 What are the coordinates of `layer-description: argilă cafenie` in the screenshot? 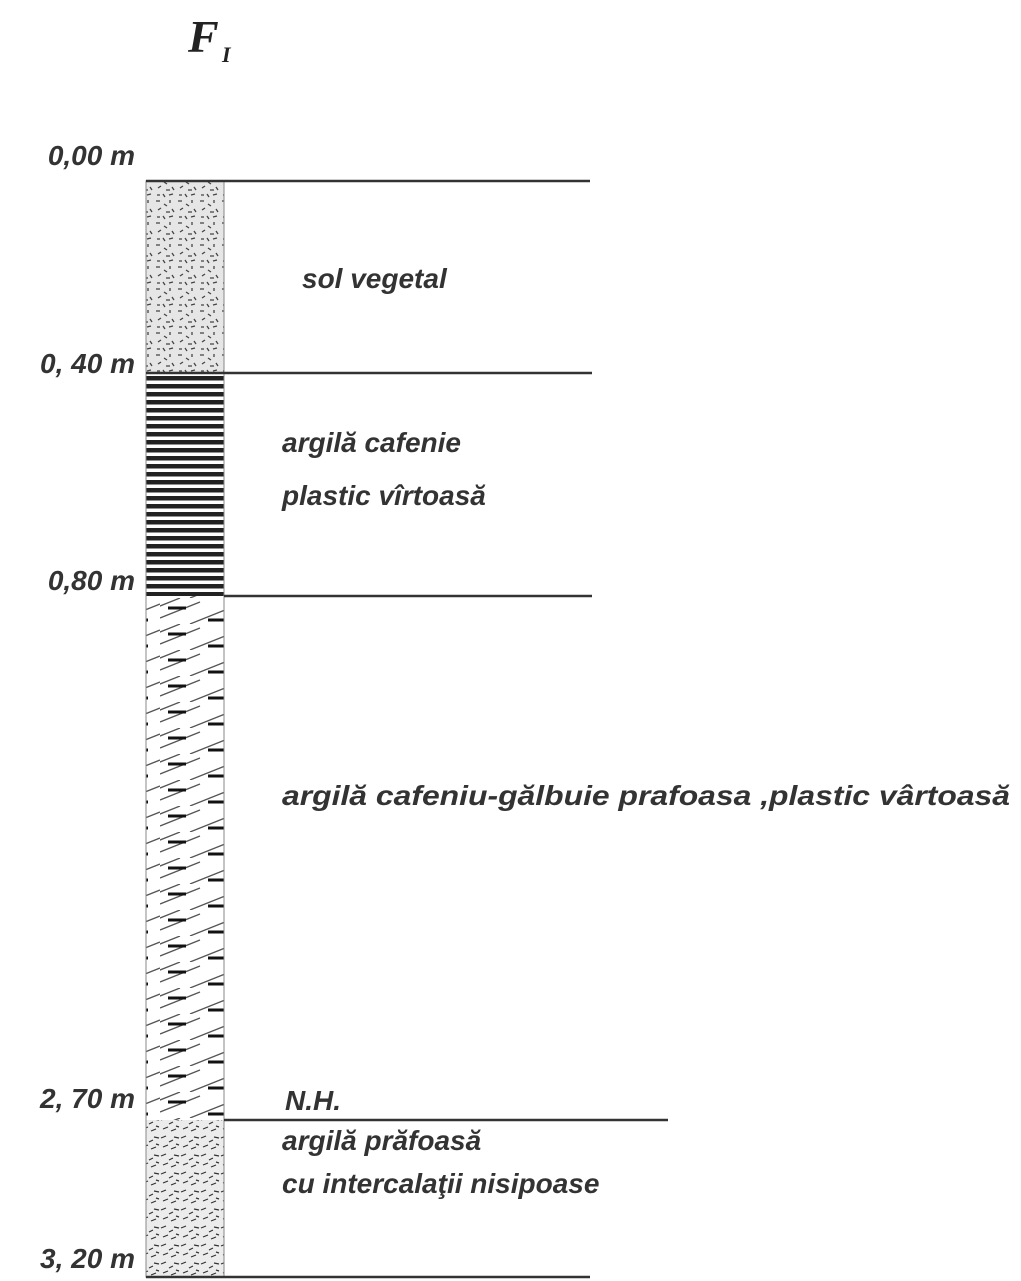 It's located at (371, 442).